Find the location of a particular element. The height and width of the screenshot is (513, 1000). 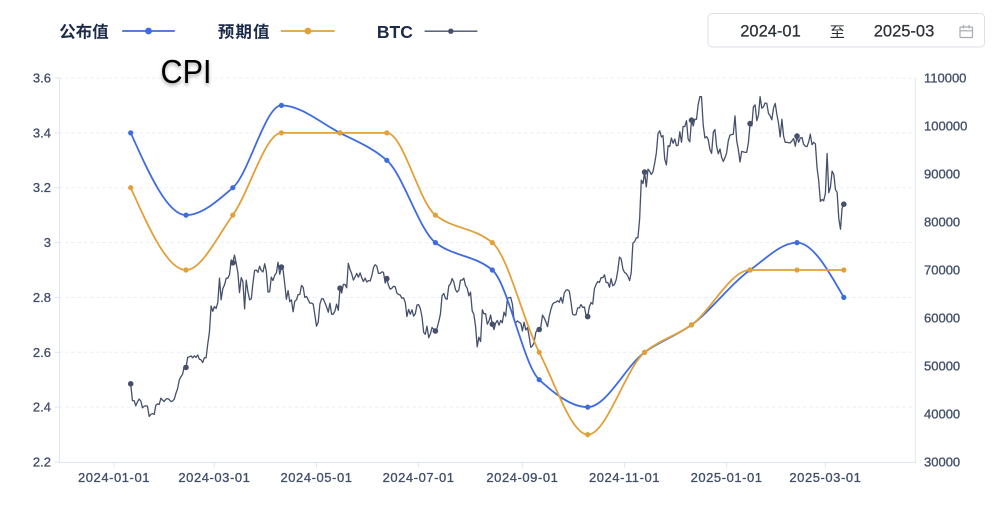

svg-text: 2024-01 is located at coordinates (770, 31).